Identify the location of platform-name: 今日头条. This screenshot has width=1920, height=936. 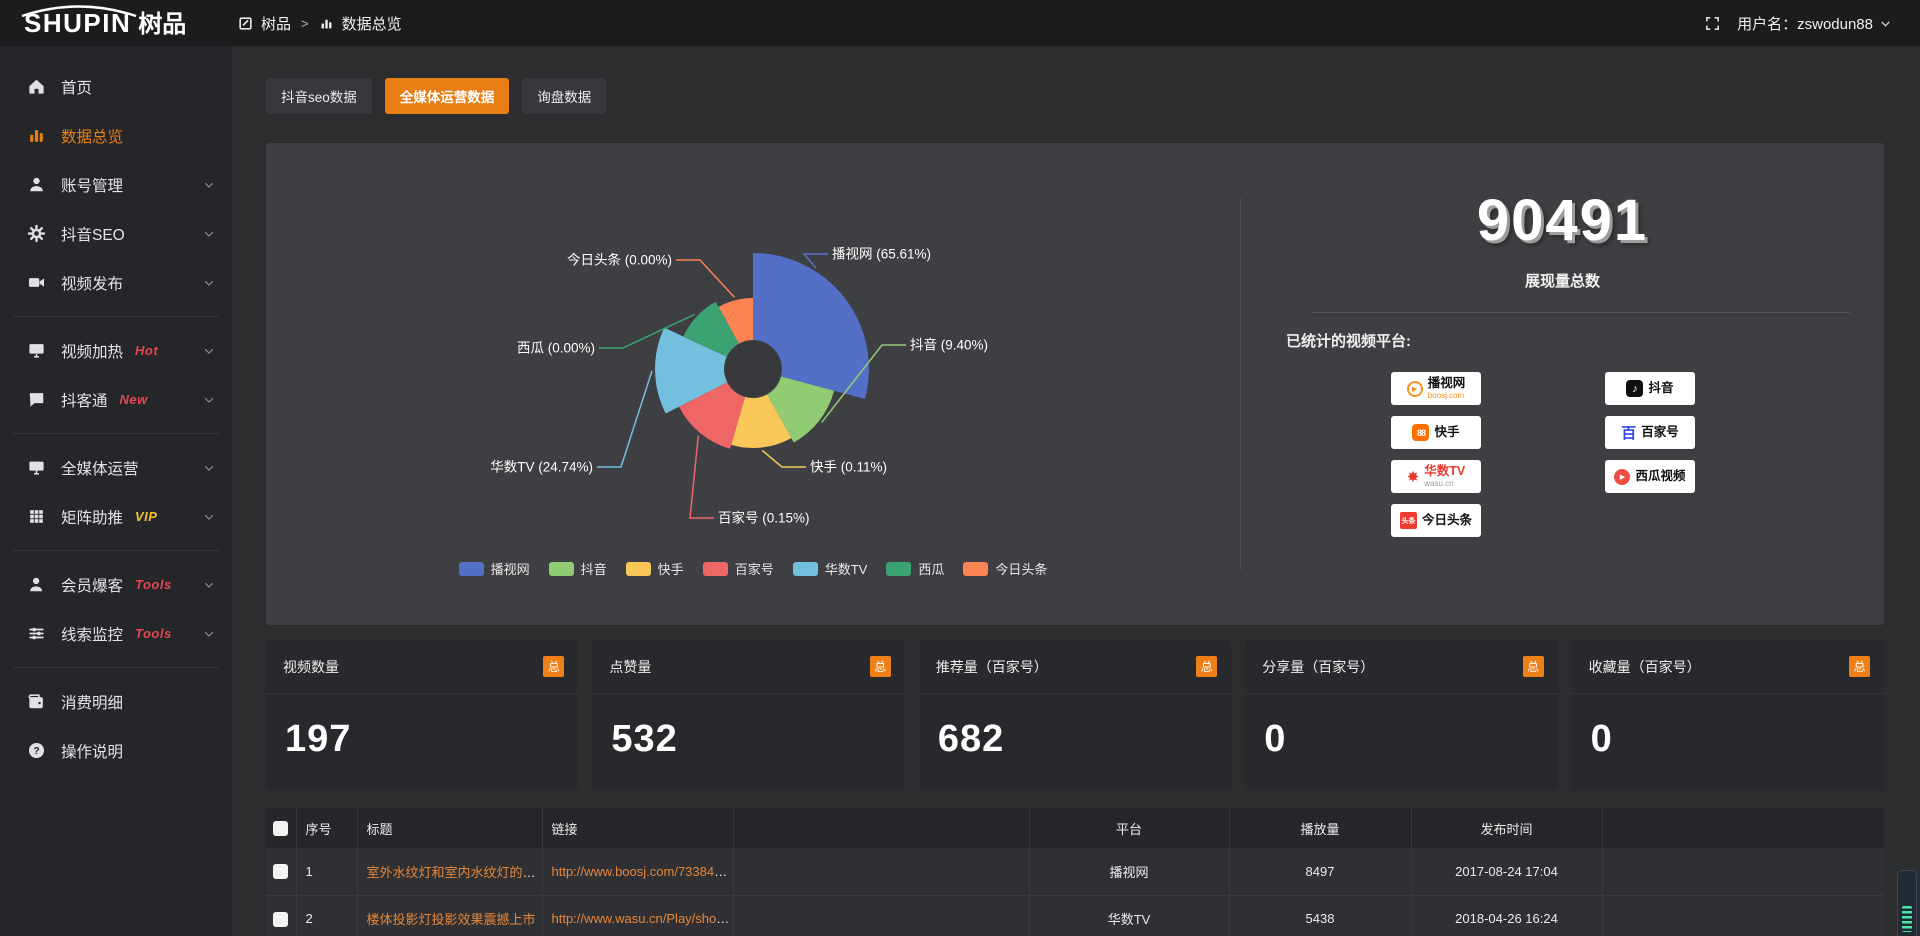
(1446, 520).